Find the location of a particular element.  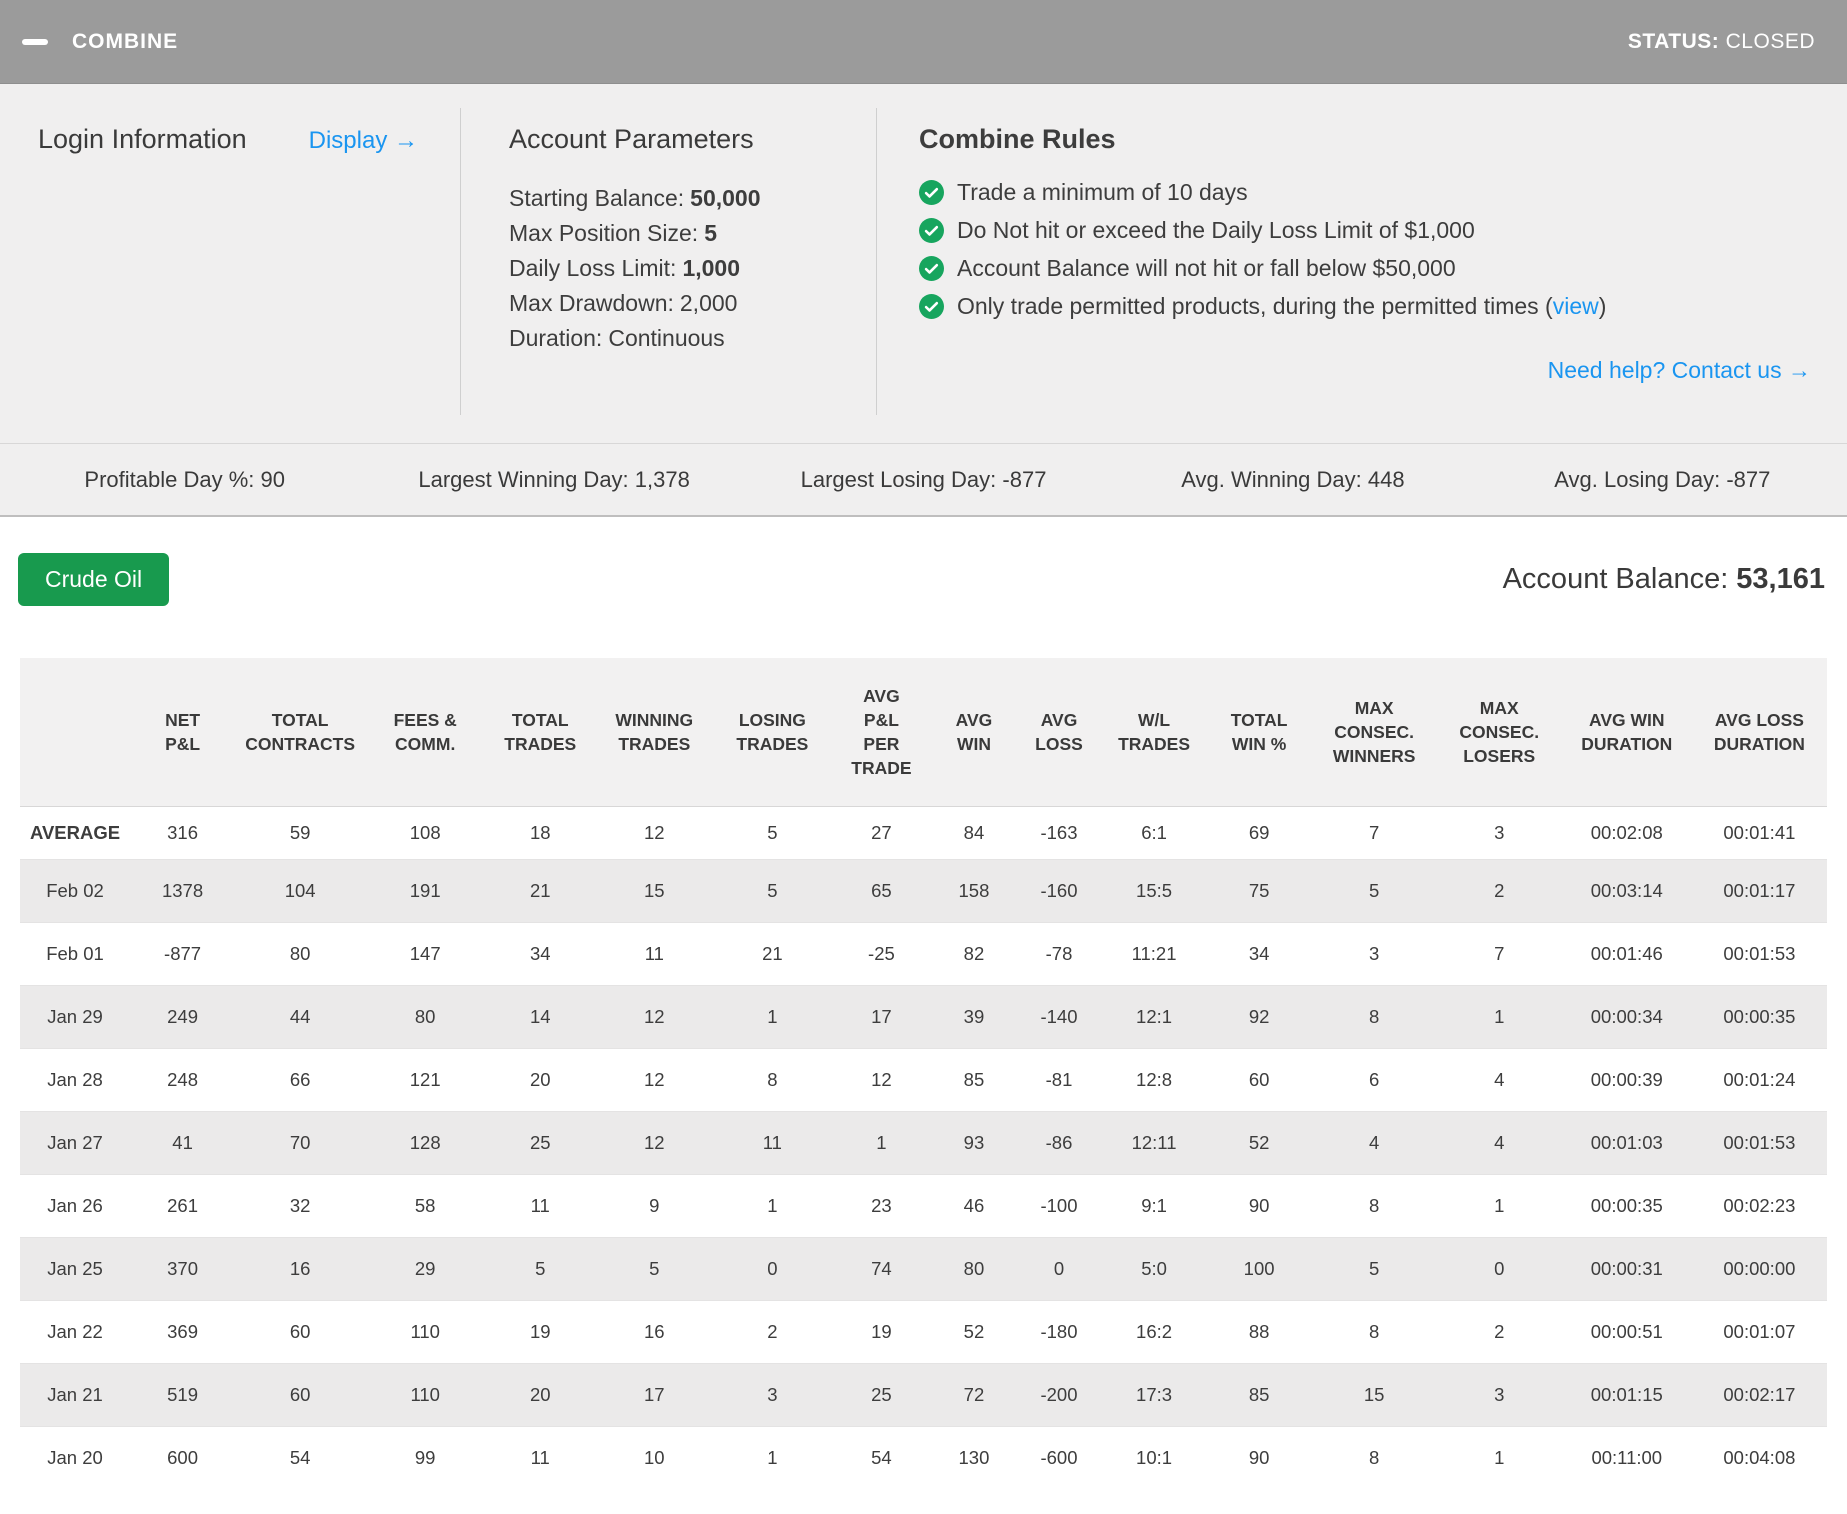

row-label: Jan 22 is located at coordinates (75, 1331).